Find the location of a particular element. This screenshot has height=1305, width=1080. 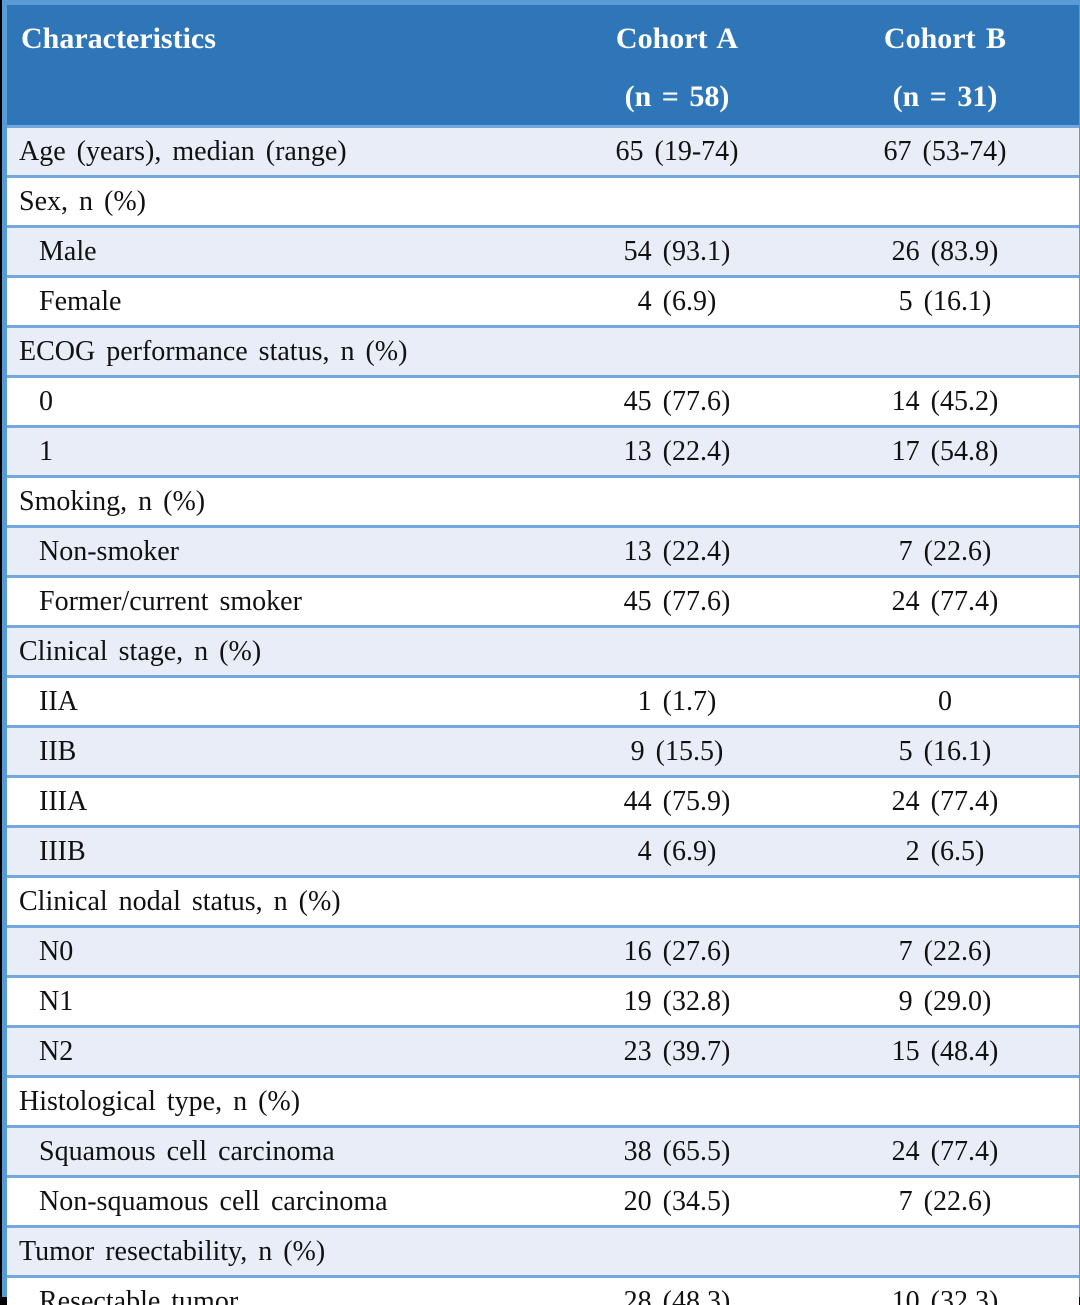

cohort-b-value: 14 (45.2) is located at coordinates (945, 403).